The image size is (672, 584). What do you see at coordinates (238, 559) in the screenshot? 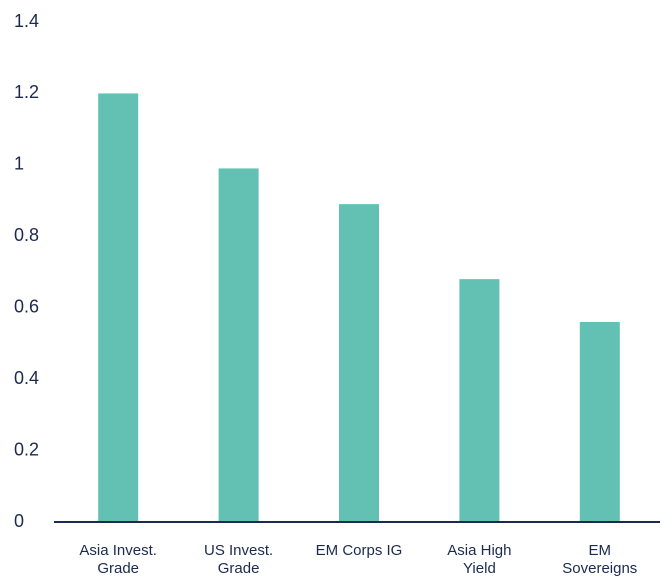
I see `x-tick-label: US Invest. Grade` at bounding box center [238, 559].